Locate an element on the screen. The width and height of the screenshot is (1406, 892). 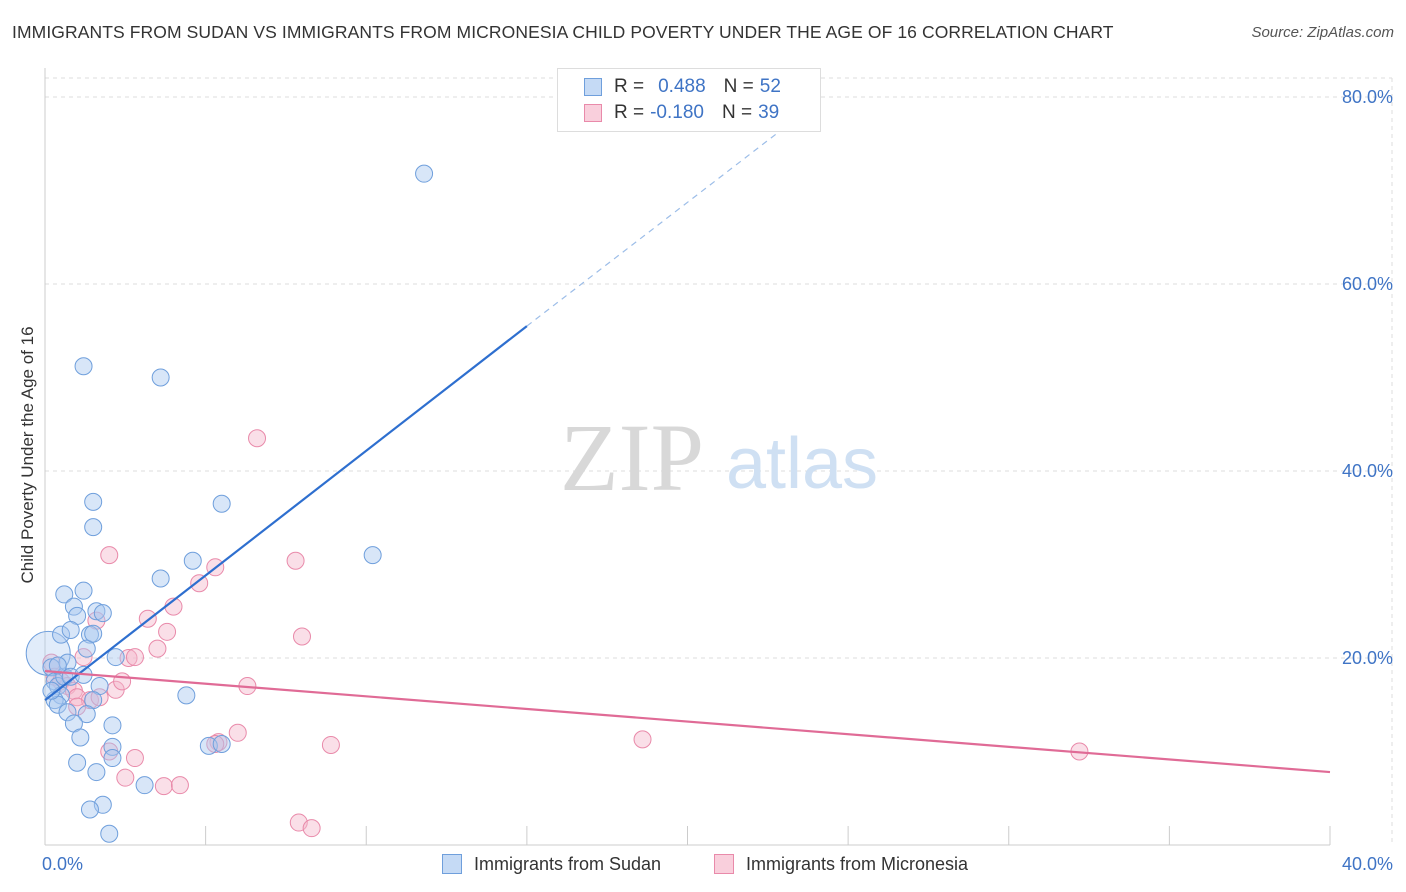
micronesia-legend-label: Immigrants from Micronesia is located at coordinates (857, 863).